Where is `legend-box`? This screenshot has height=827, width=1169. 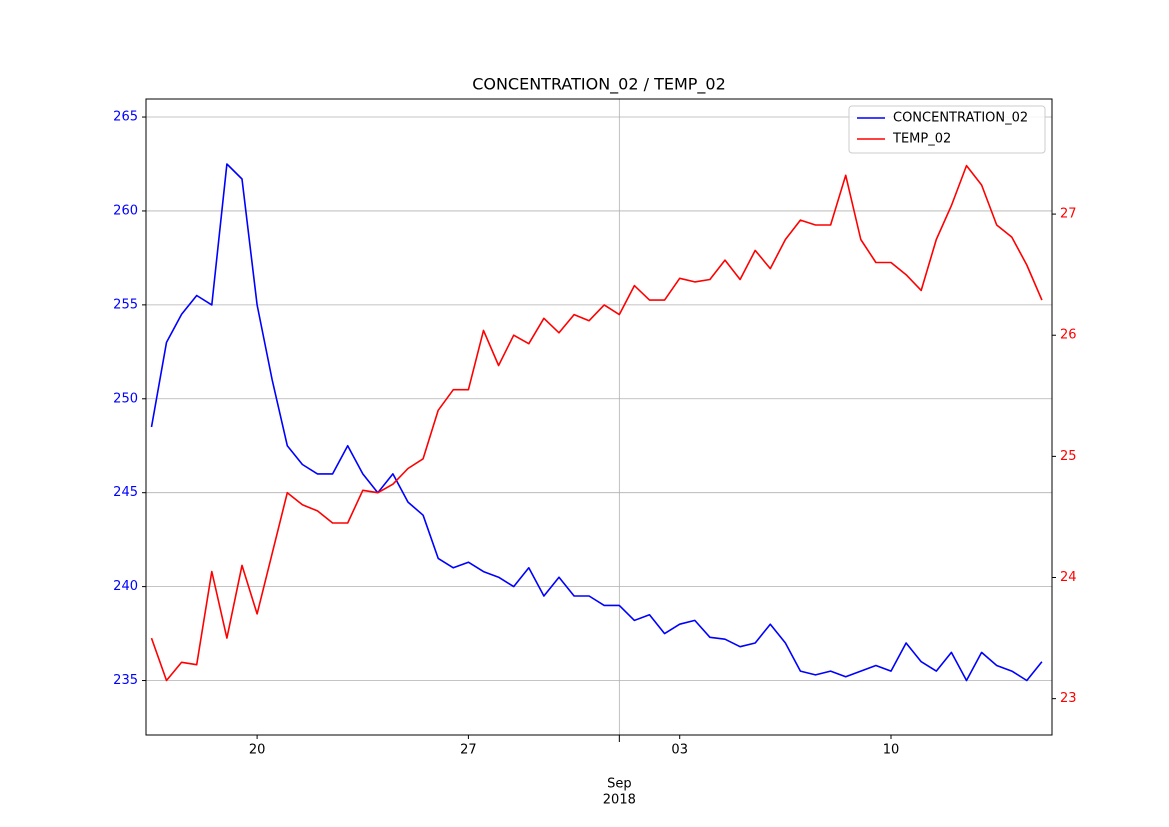
legend-box is located at coordinates (947, 129).